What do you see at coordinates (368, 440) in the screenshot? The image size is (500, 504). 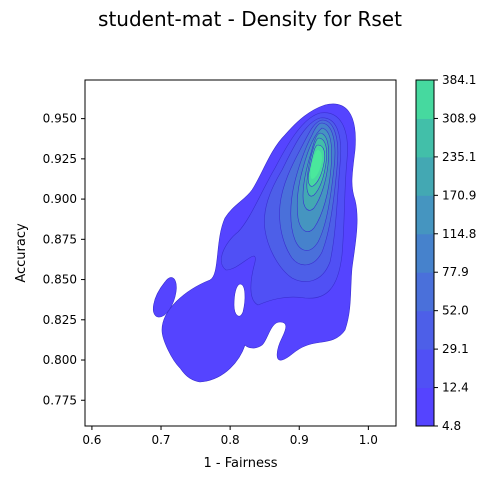 I see `x-tick-label: 1.0` at bounding box center [368, 440].